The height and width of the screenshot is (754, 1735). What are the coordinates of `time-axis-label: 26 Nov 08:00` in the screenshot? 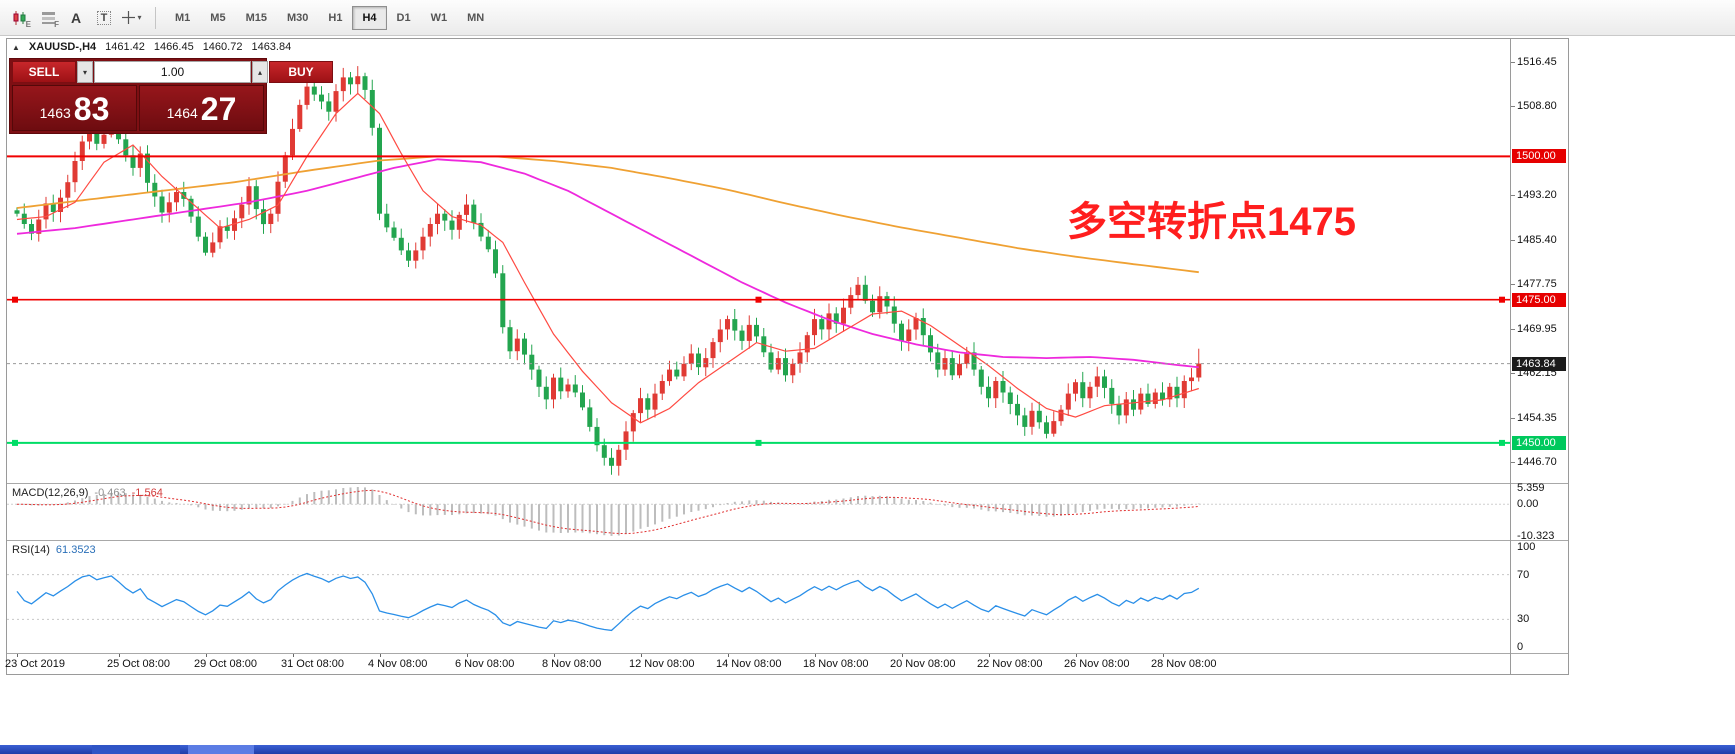 It's located at (1097, 664).